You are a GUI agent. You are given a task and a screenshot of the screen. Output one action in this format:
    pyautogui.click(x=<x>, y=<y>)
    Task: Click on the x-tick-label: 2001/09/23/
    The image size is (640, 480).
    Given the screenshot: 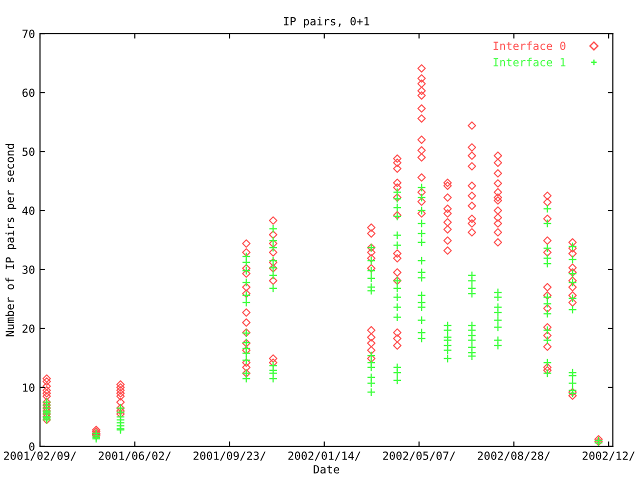 What is the action you would take?
    pyautogui.click(x=230, y=456)
    